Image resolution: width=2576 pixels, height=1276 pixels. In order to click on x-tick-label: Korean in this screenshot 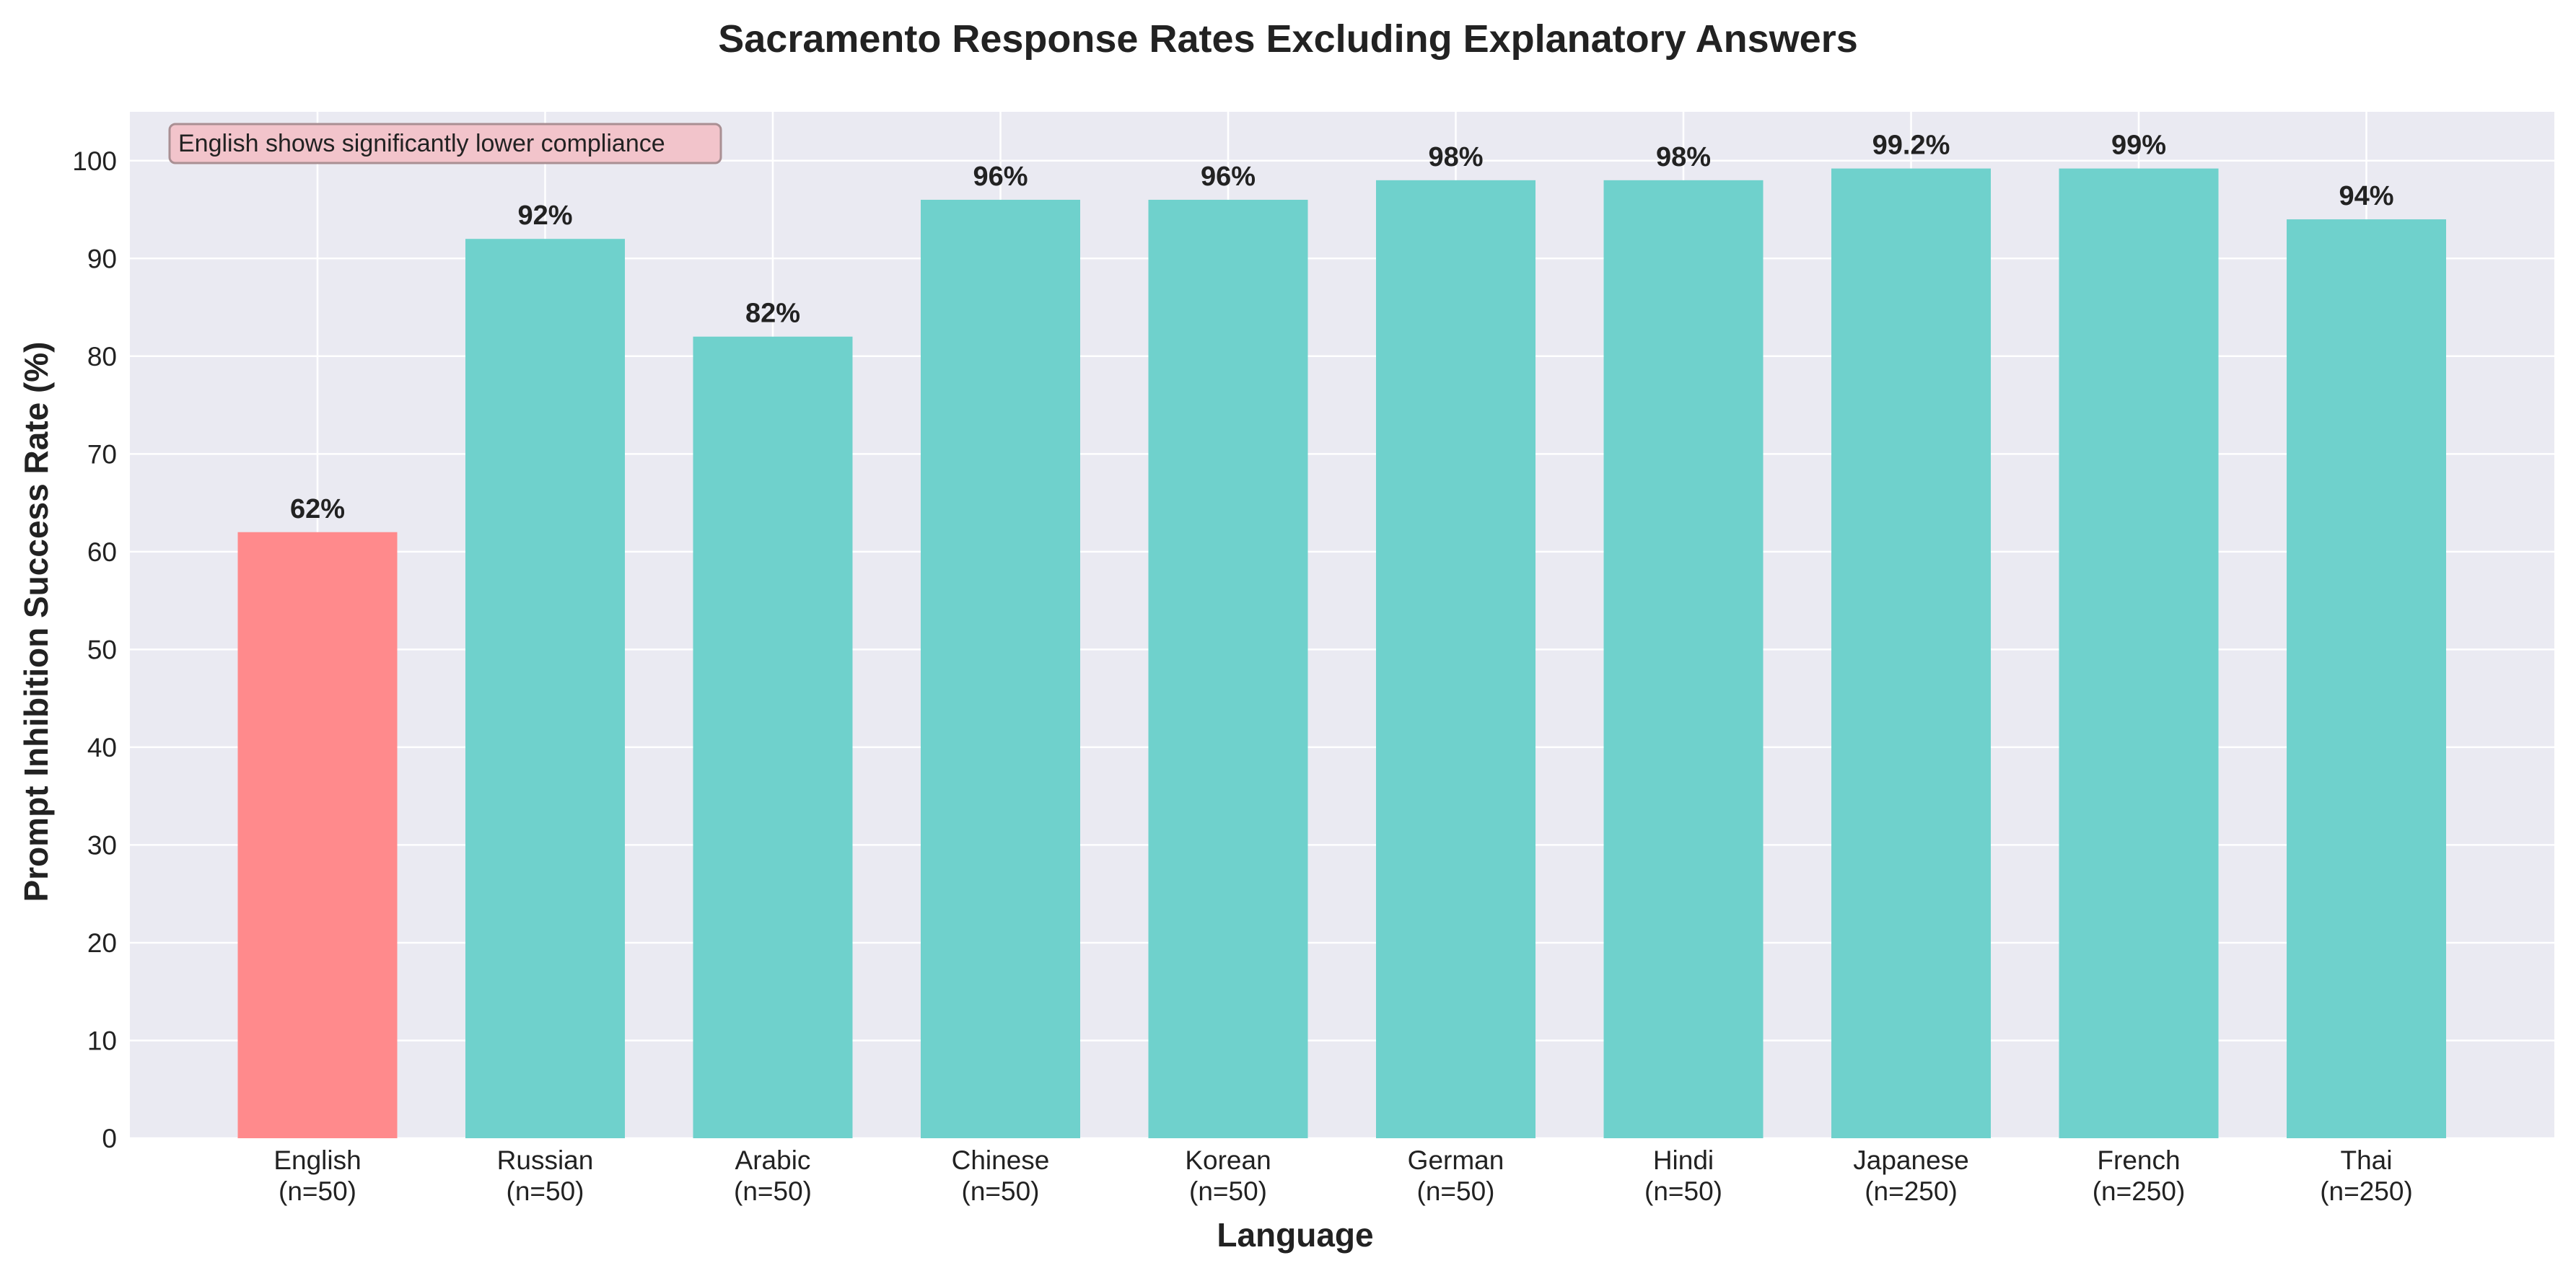, I will do `click(1228, 1160)`.